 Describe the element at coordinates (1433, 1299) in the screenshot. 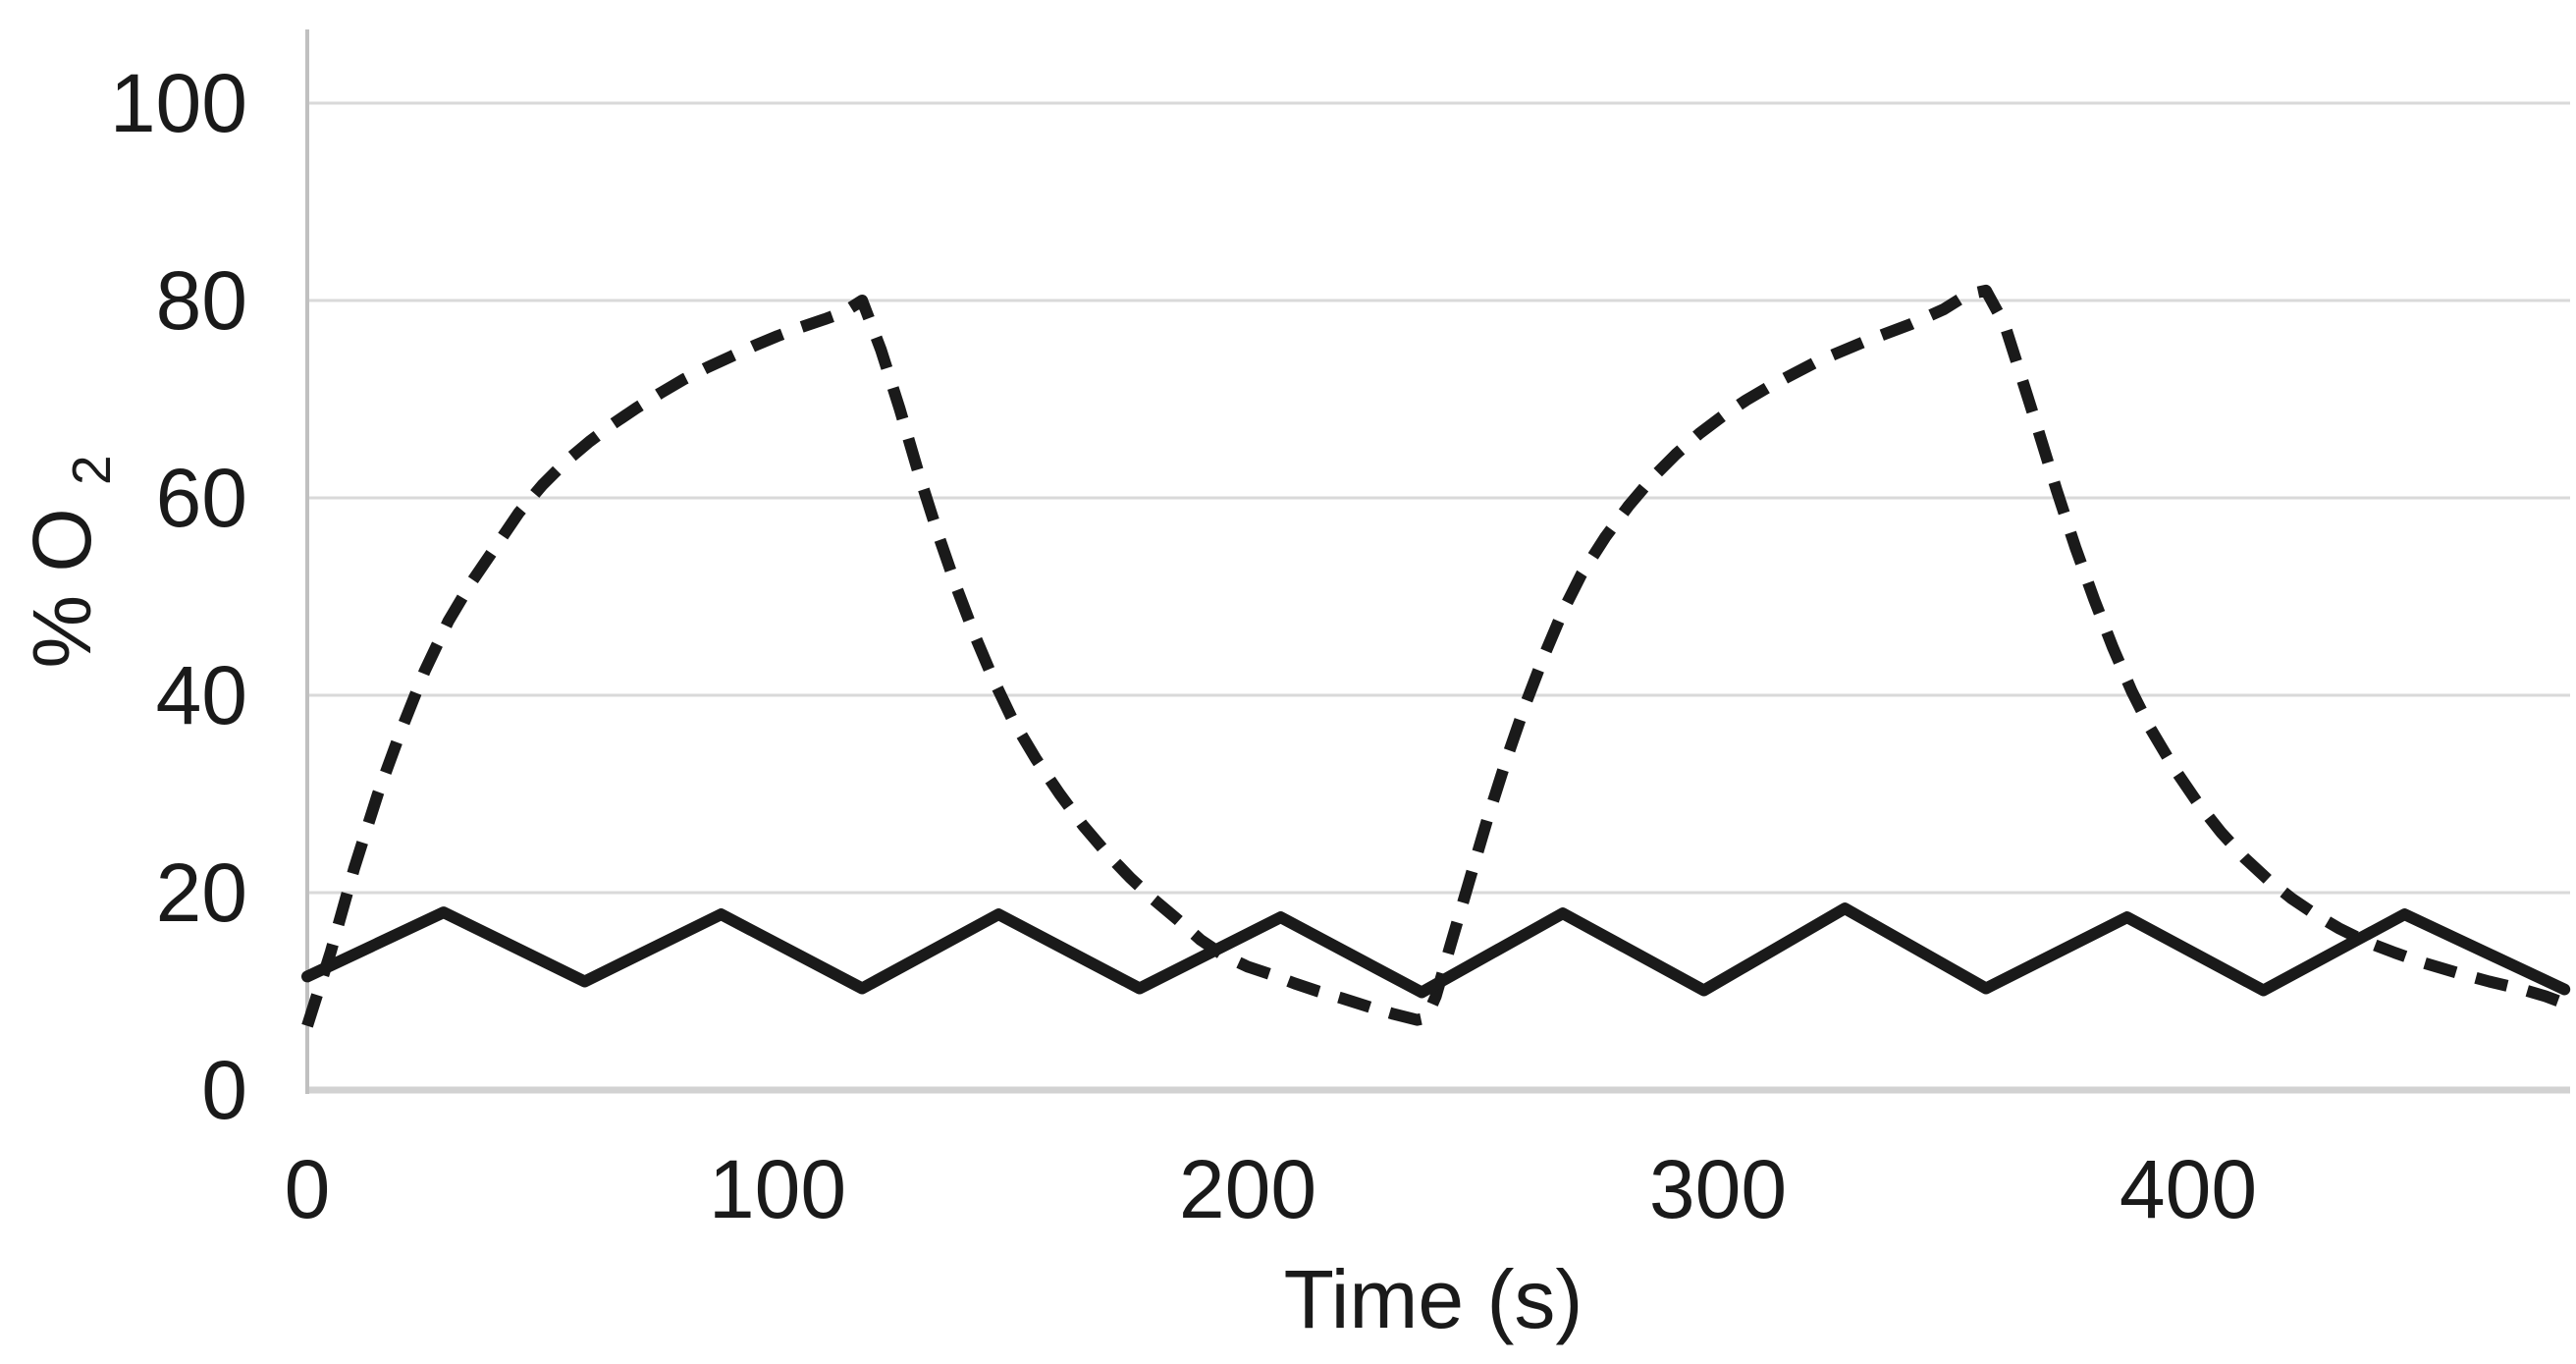

I see `x-axis-title: Time (s)` at that location.